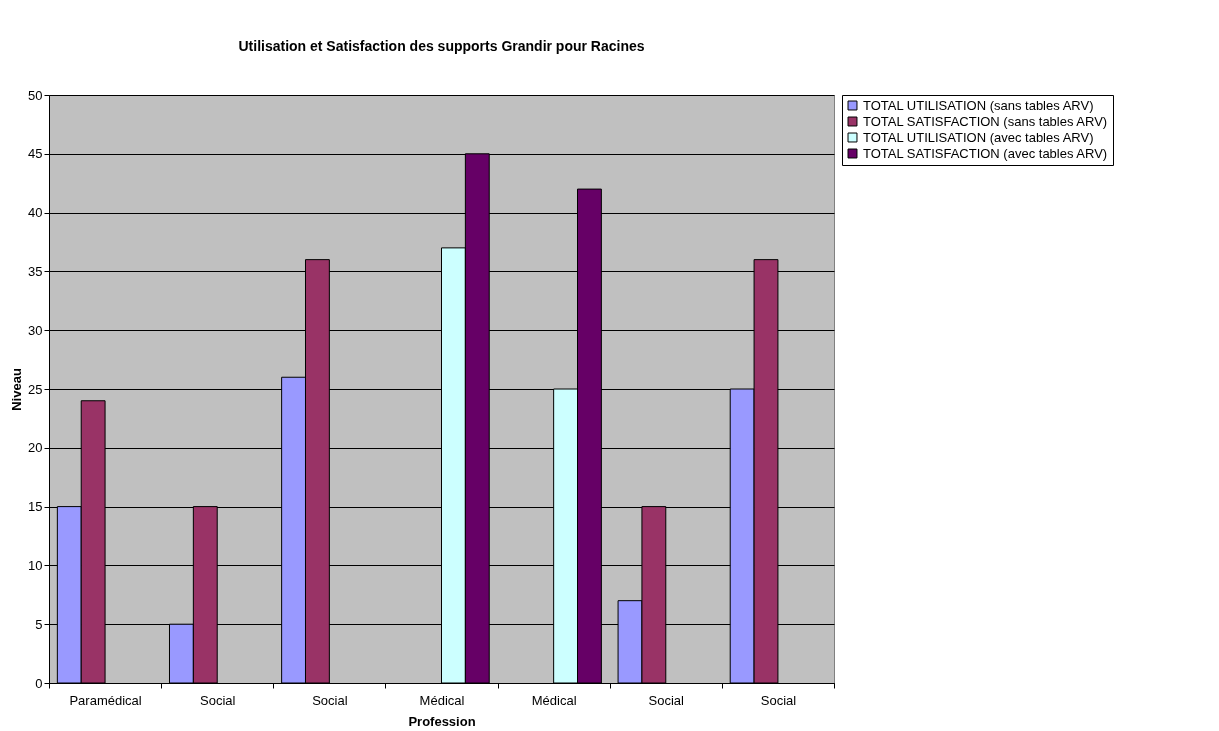 The width and height of the screenshot is (1219, 731). Describe the element at coordinates (978, 137) in the screenshot. I see `legend-label: TOTAL UTILISATION (avec tables ARV)` at that location.